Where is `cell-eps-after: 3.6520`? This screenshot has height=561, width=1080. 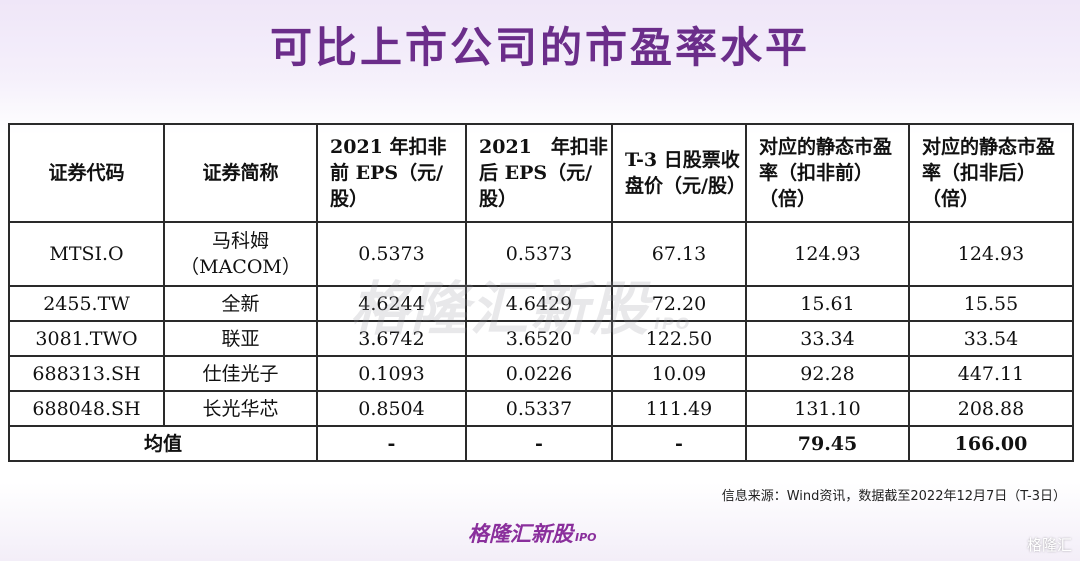 cell-eps-after: 3.6520 is located at coordinates (539, 338).